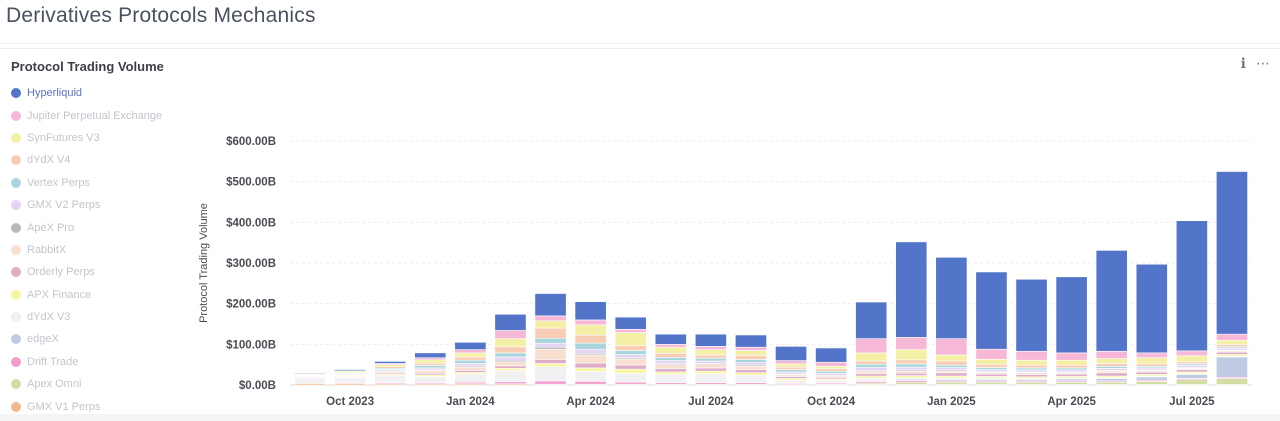 The height and width of the screenshot is (421, 1280). What do you see at coordinates (101, 317) in the screenshot?
I see `legend-item: dYdX V3` at bounding box center [101, 317].